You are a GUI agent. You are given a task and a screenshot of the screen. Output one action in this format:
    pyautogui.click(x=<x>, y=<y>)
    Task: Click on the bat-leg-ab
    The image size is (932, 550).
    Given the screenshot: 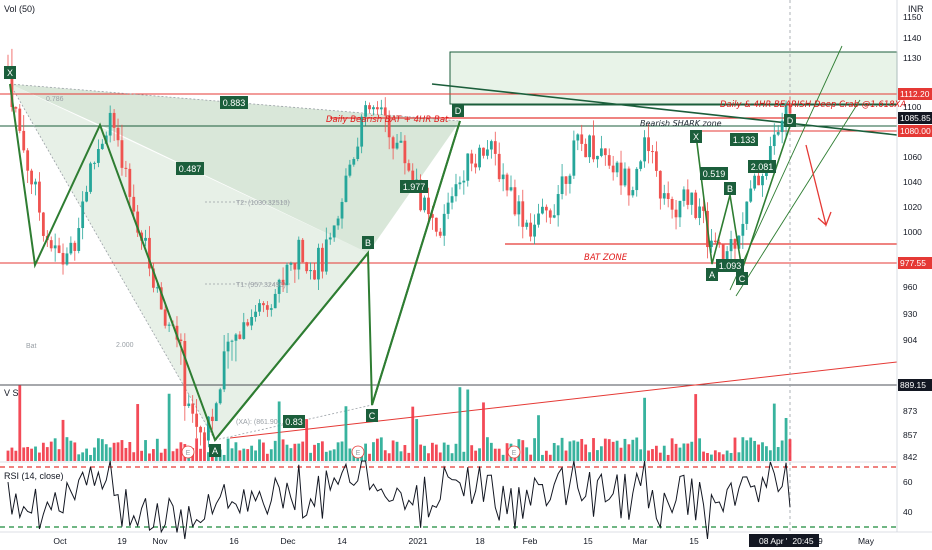 What is the action you would take?
    pyautogui.click(x=291, y=346)
    